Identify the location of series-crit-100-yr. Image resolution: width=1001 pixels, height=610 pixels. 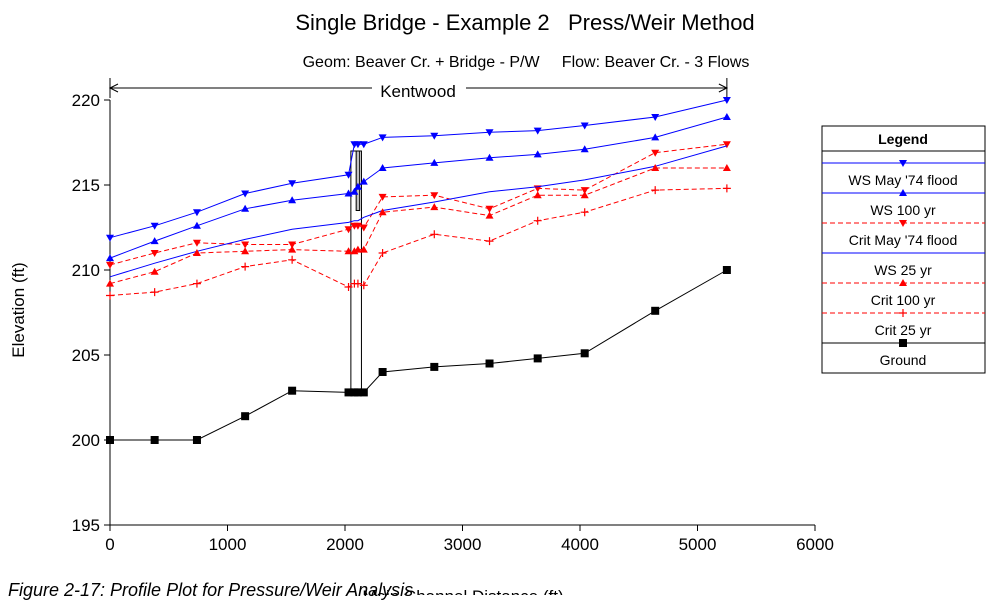
(418, 225).